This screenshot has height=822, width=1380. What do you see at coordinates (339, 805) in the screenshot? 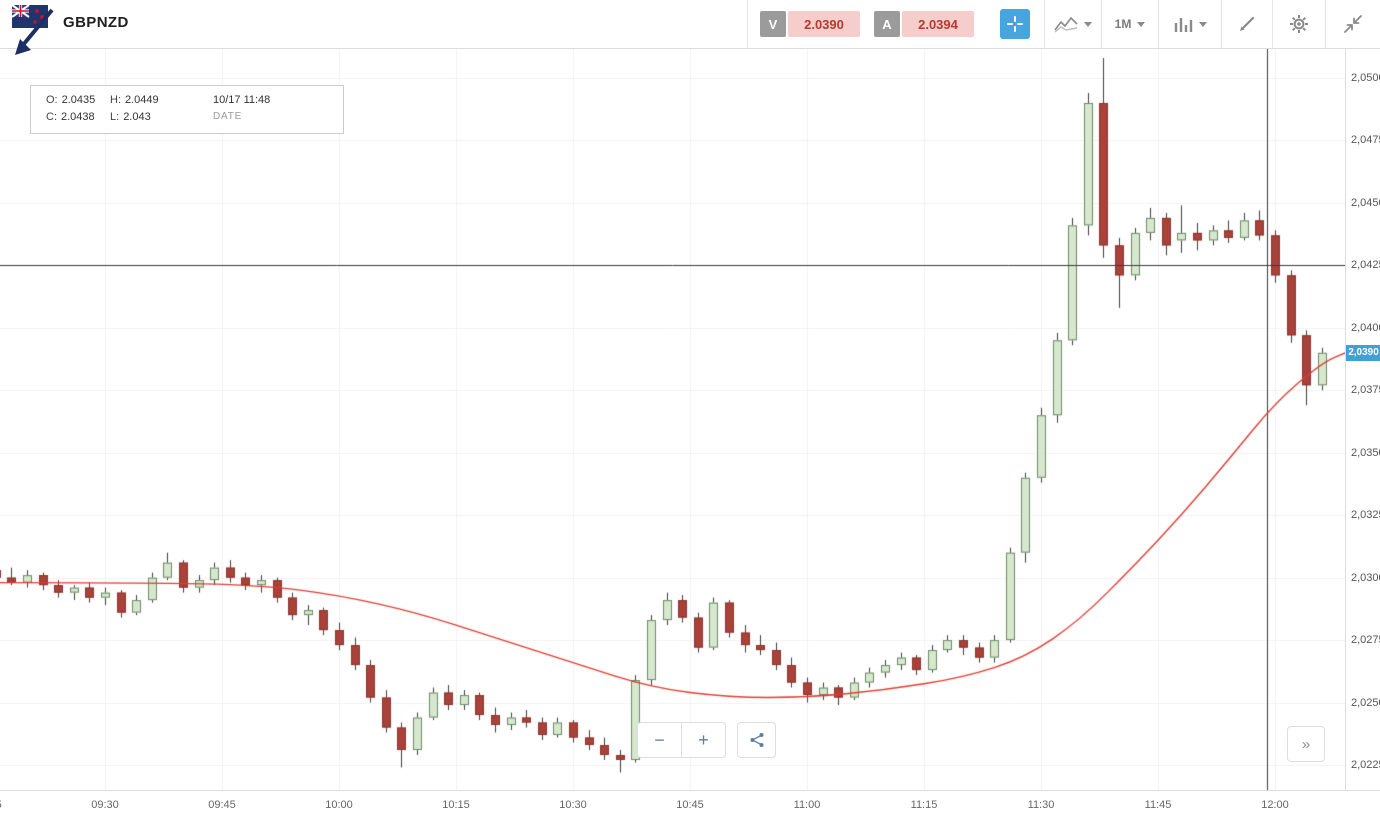
I see `time-axis-label: 10:00` at bounding box center [339, 805].